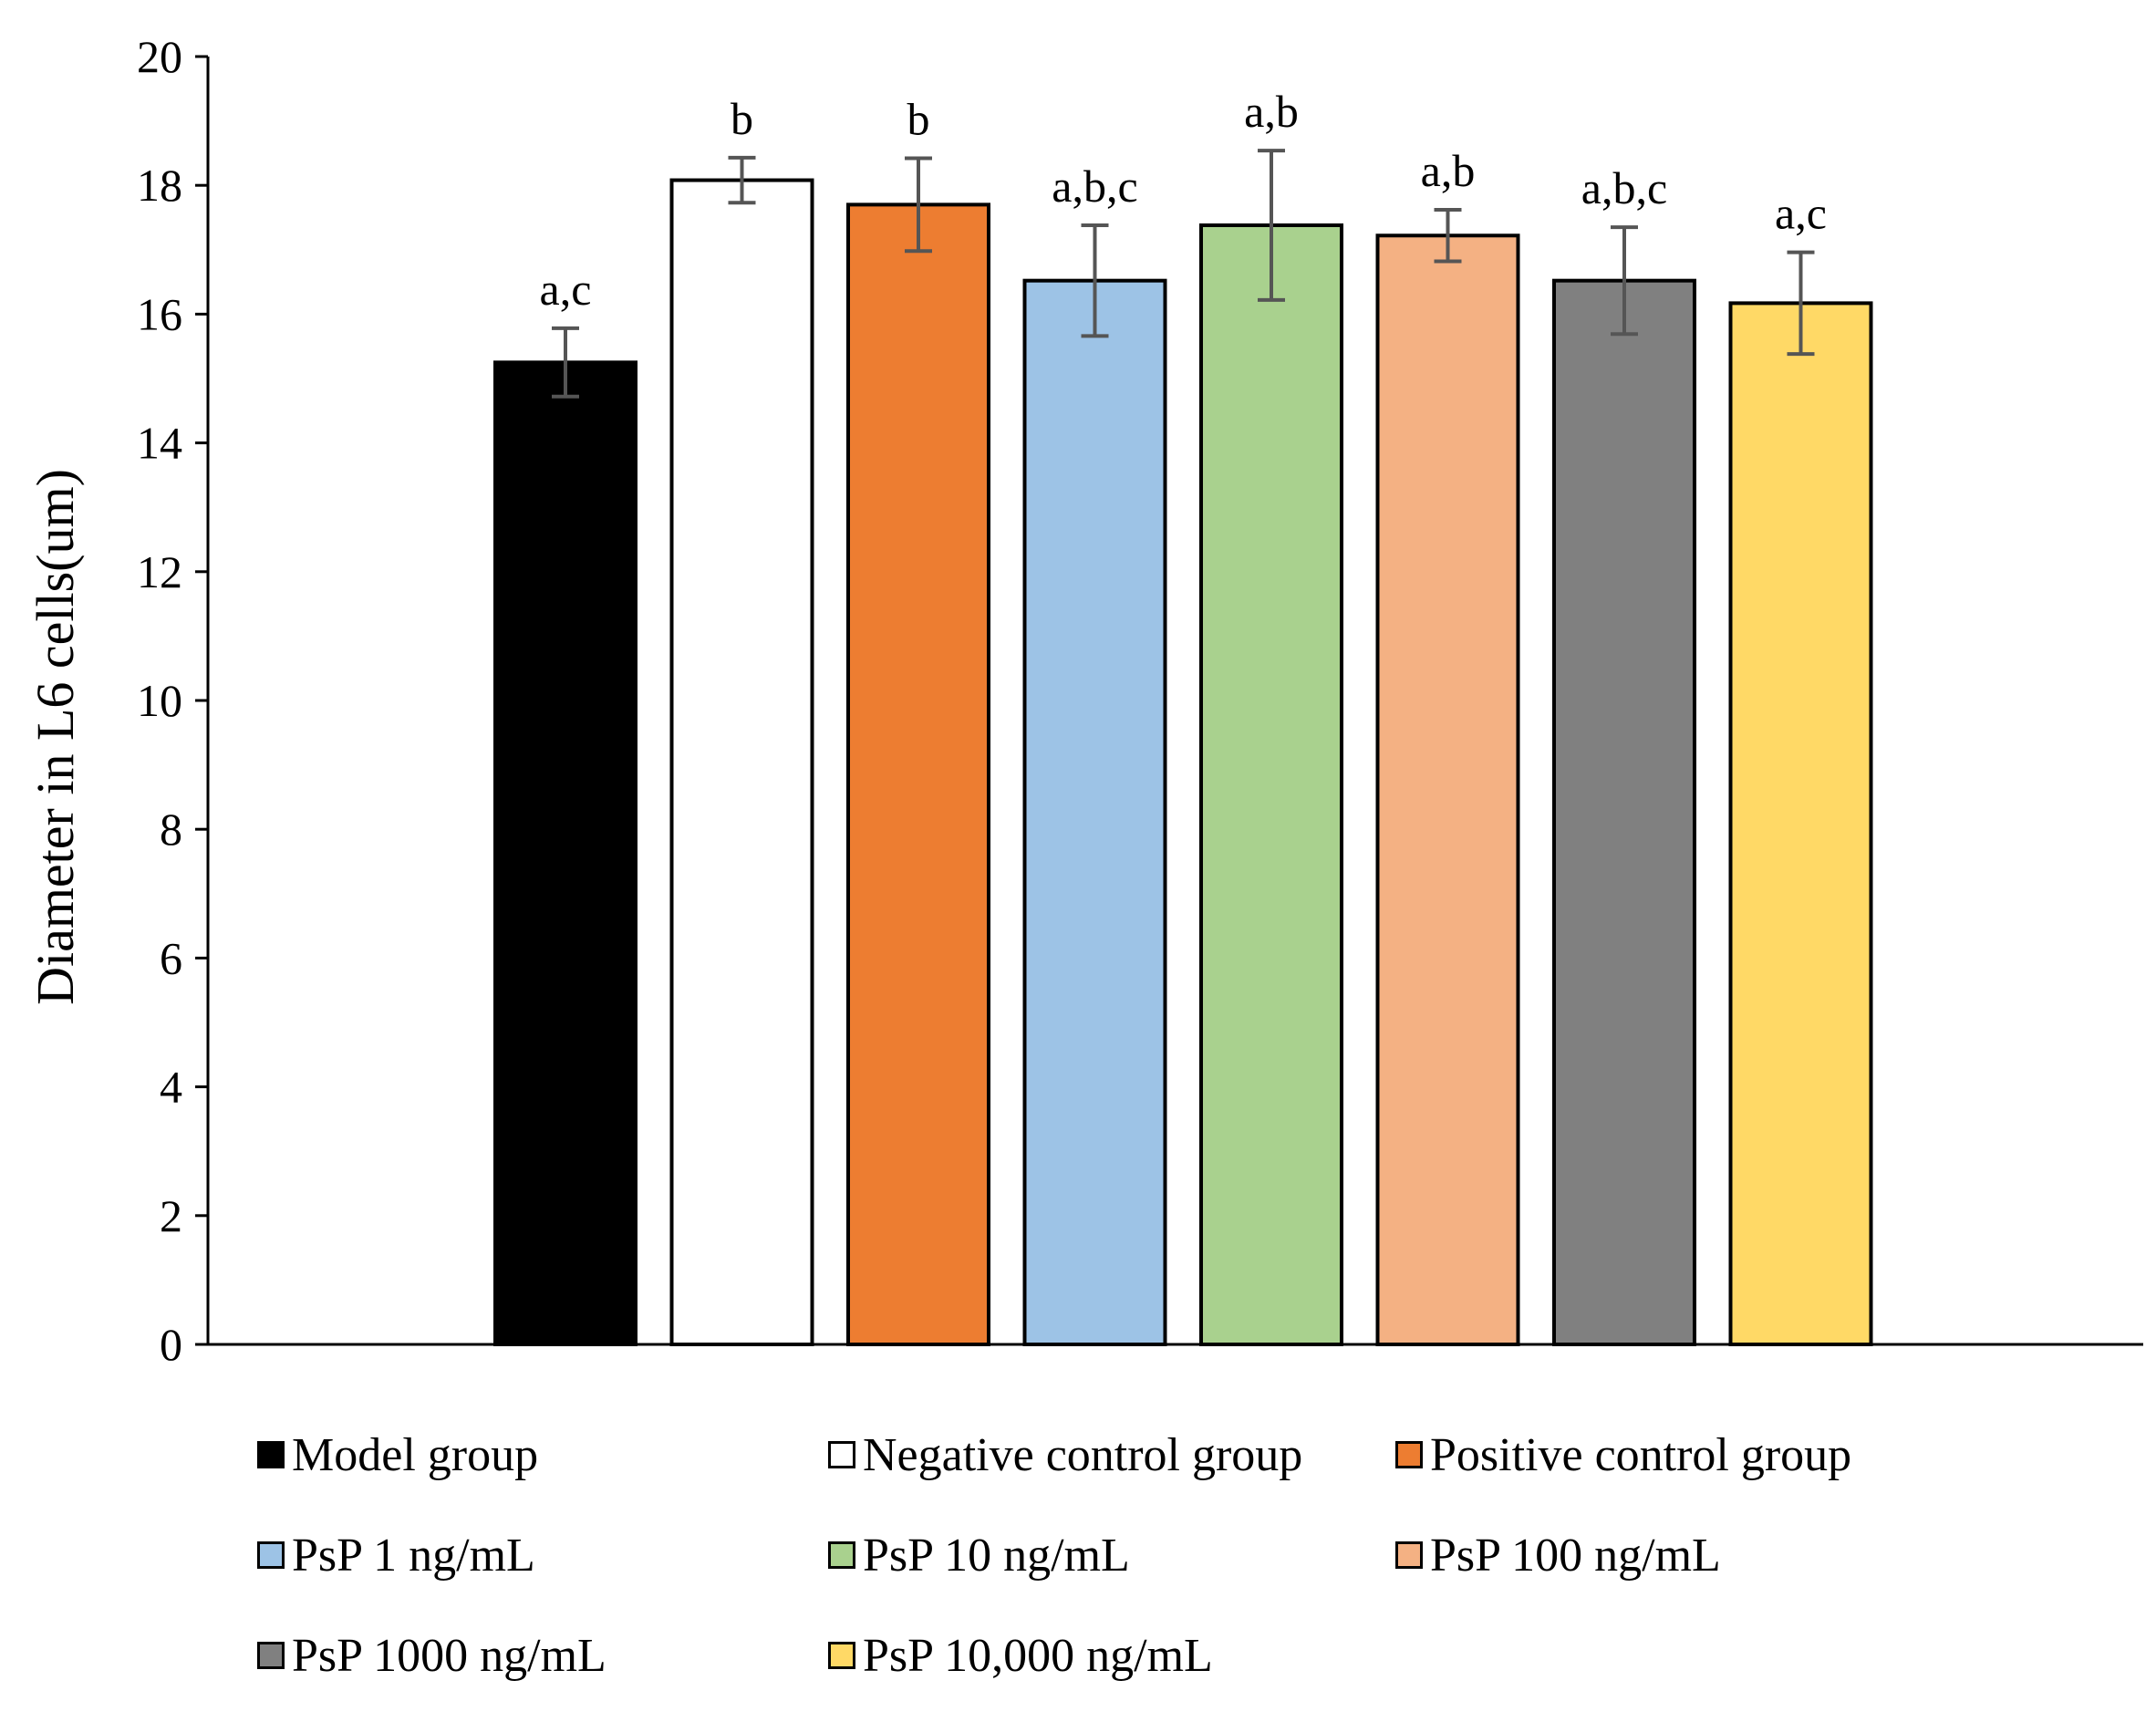 This screenshot has width=2156, height=1722. I want to click on legend-item: PsP 1 ng/mL, so click(396, 1555).